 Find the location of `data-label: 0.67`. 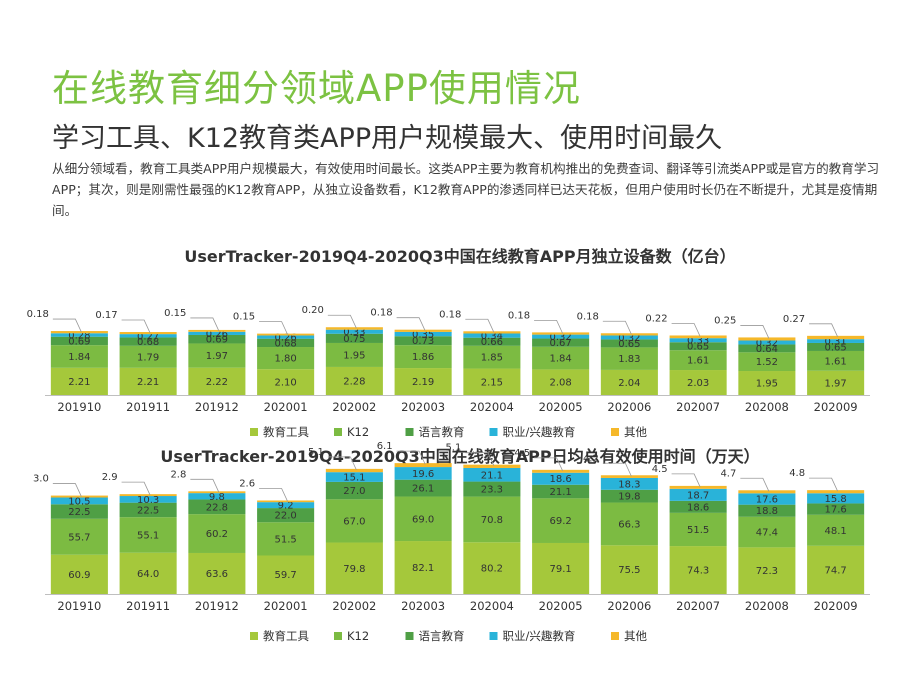

data-label: 0.67 is located at coordinates (560, 343).